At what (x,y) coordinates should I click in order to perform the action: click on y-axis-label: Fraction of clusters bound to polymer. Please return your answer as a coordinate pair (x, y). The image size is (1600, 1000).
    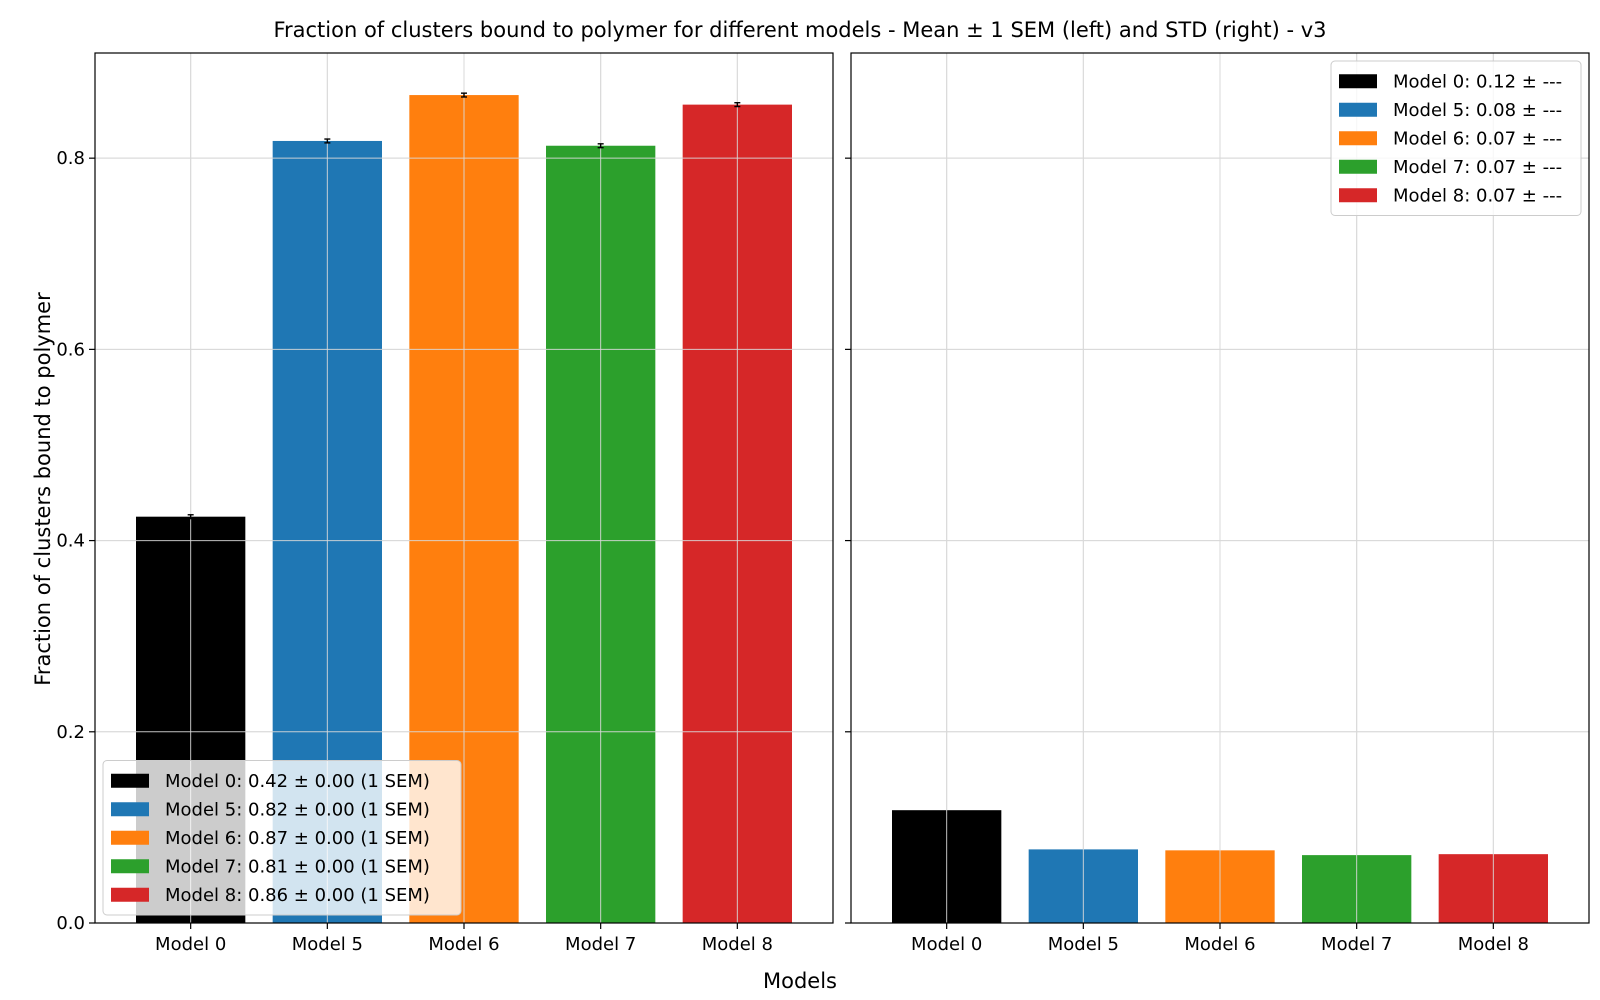
    Looking at the image, I should click on (43, 489).